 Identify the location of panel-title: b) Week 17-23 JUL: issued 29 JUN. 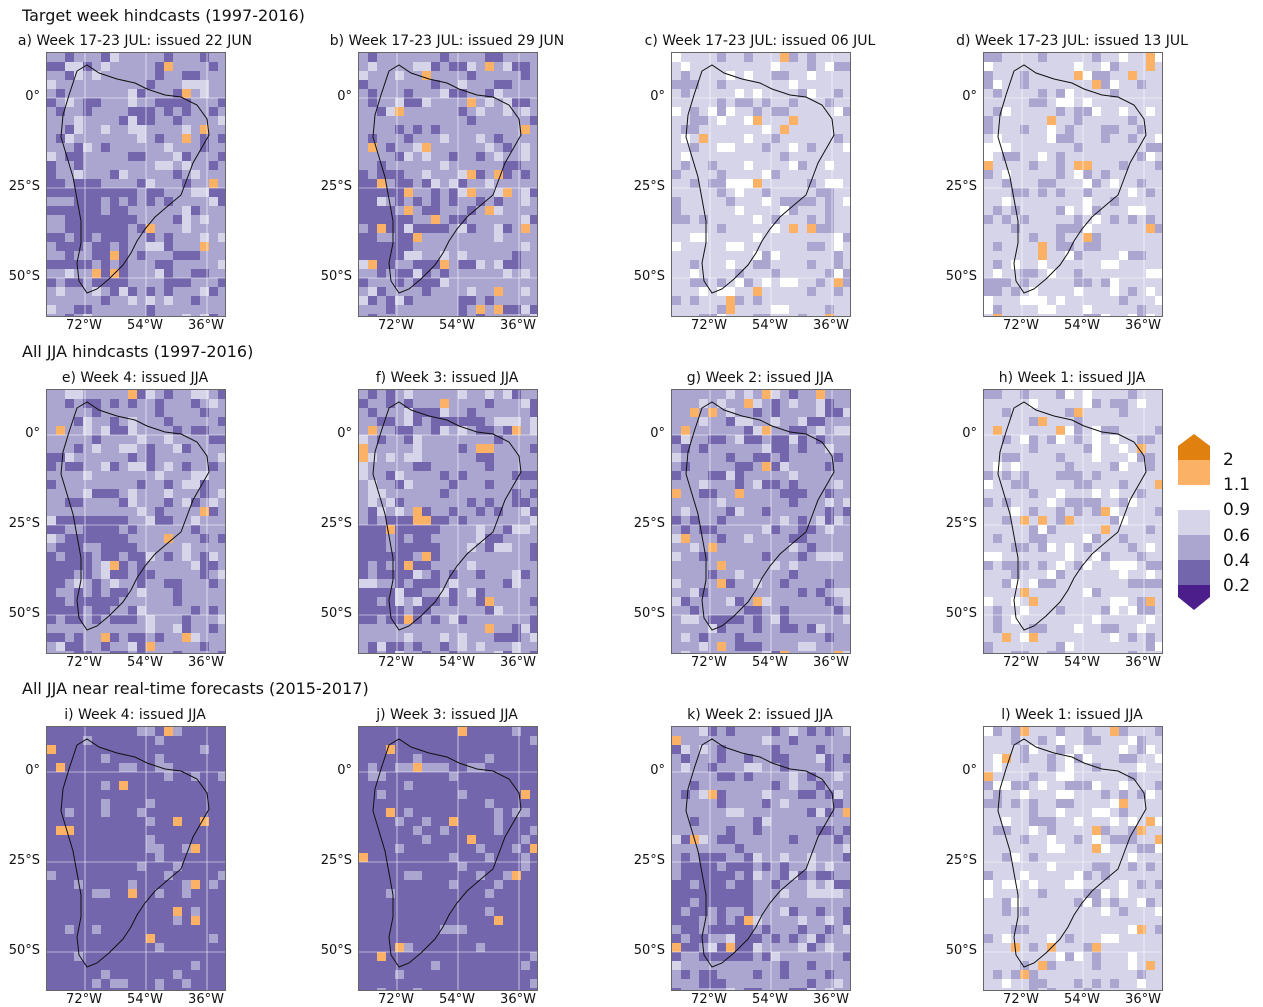
(447, 41).